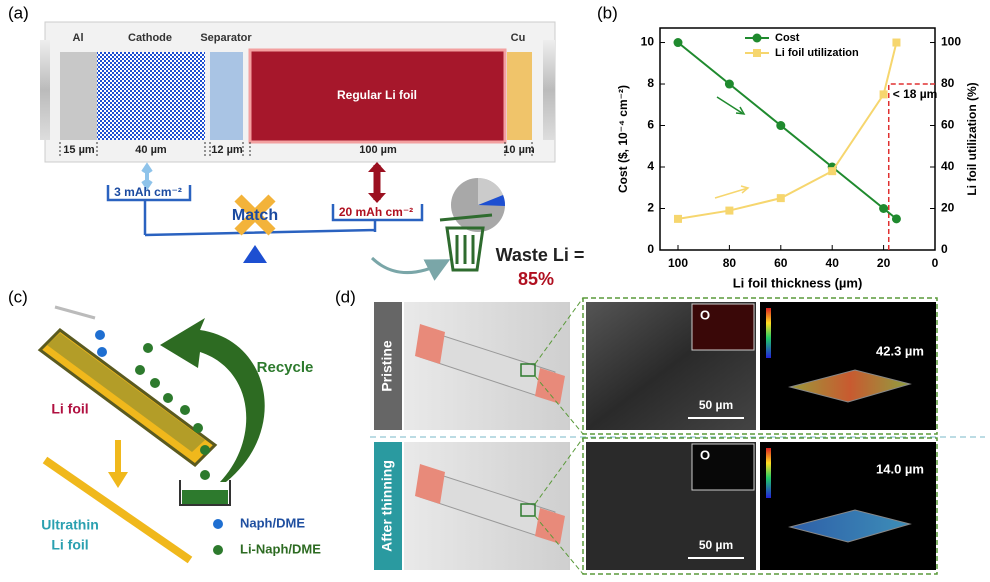 The height and width of the screenshot is (582, 990). I want to click on legend-label: Li foil utilization, so click(817, 53).